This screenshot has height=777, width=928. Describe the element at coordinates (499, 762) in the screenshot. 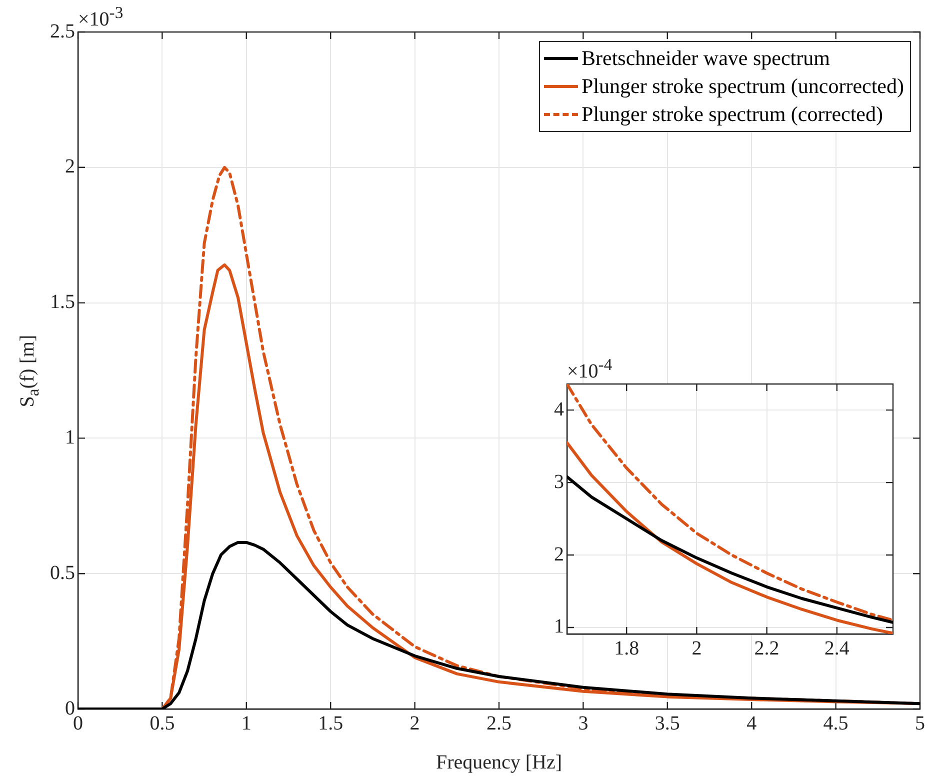

I see `x-axis-title: Frequency [Hz]` at that location.